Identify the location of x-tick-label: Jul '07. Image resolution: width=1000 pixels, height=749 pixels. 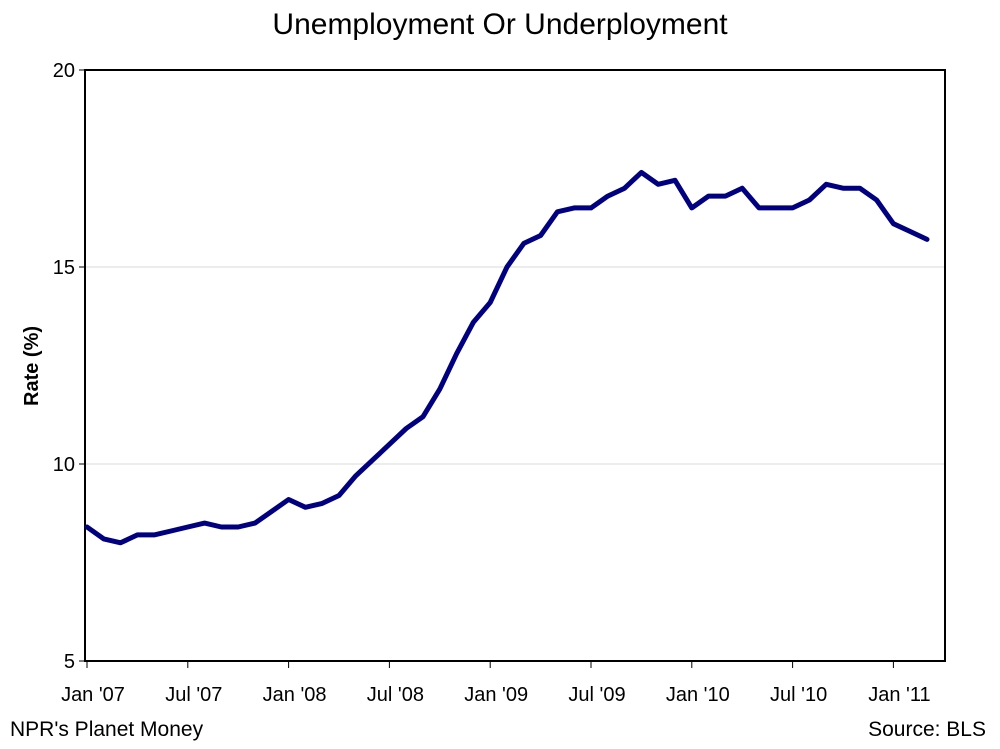
(193, 695).